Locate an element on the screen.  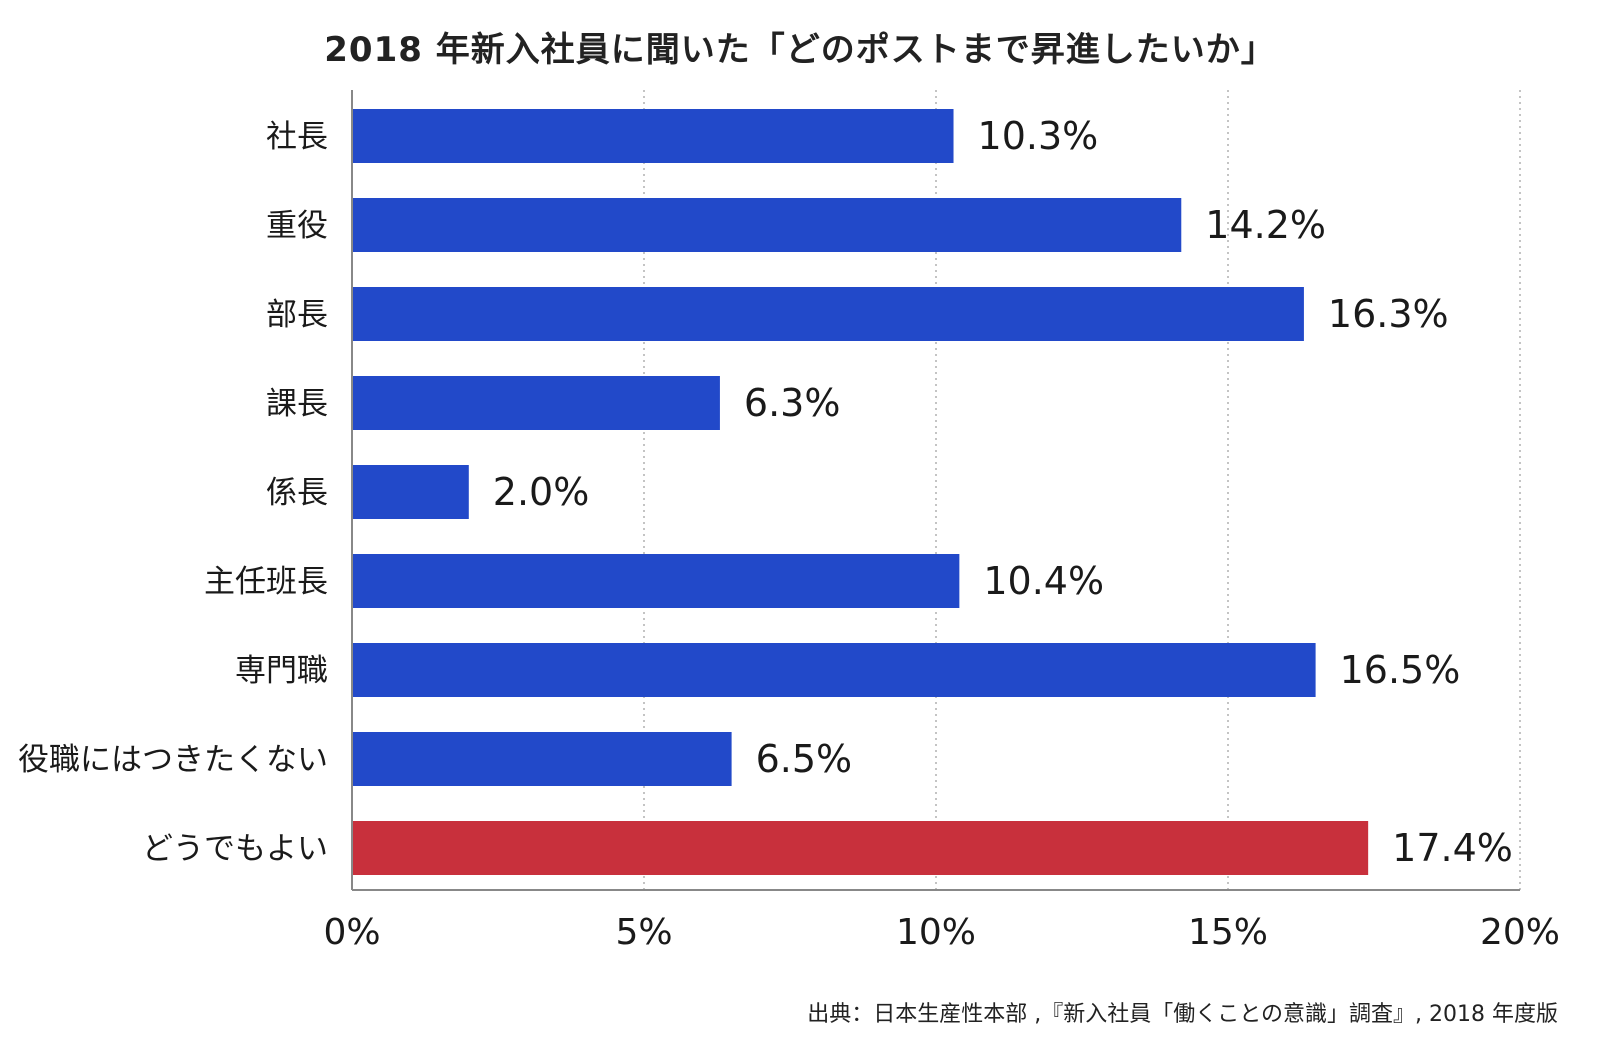
value-label-4: 2.0% is located at coordinates (541, 492).